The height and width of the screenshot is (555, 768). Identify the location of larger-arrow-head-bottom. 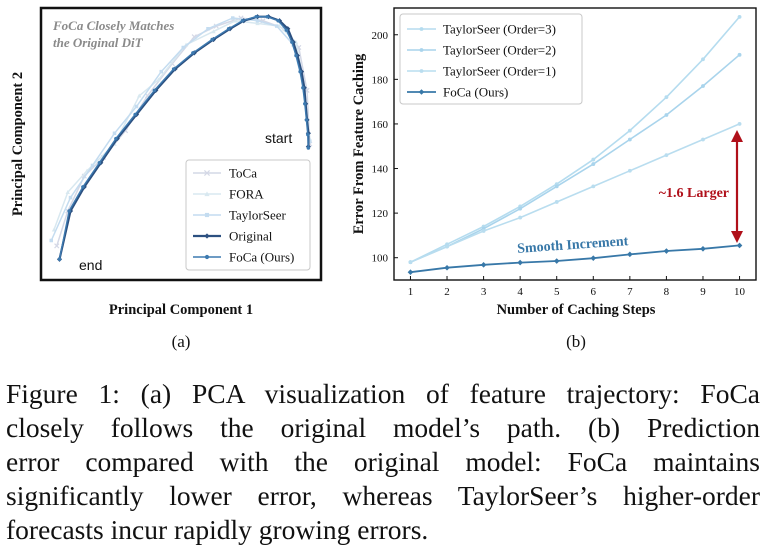
(737, 237).